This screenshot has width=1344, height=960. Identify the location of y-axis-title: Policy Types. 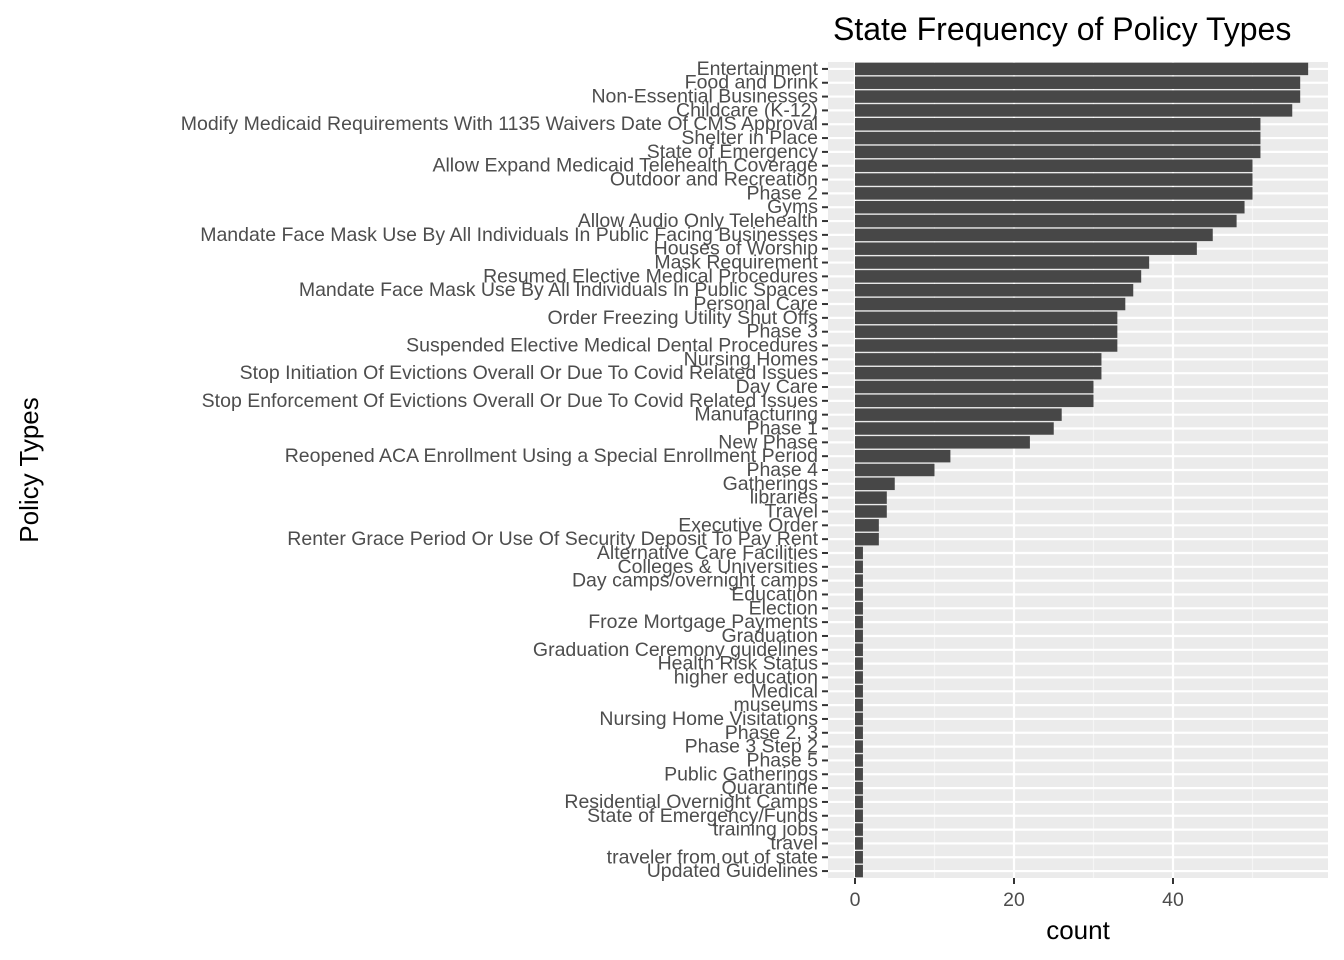
(29, 469).